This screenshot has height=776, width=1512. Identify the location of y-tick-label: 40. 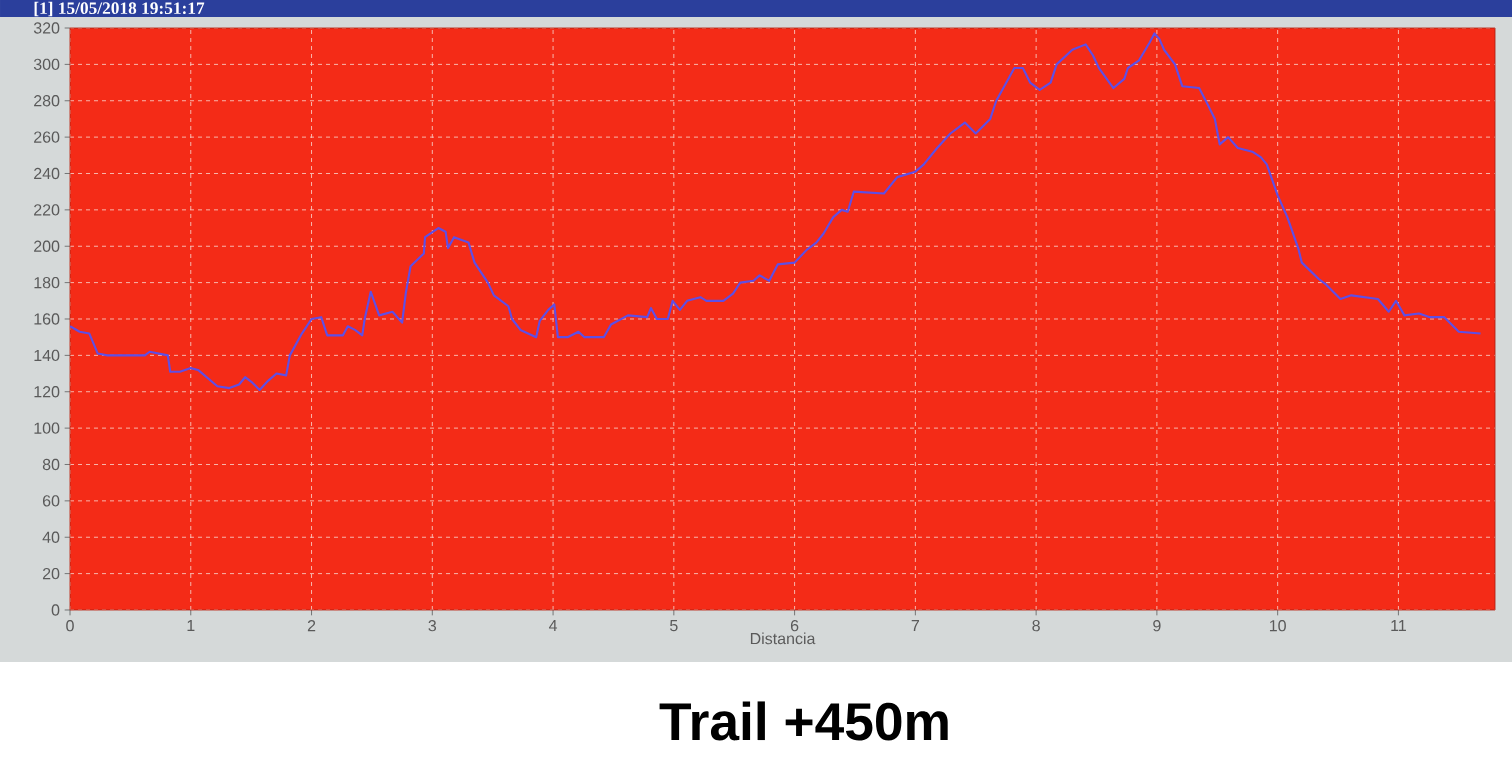
(51, 537).